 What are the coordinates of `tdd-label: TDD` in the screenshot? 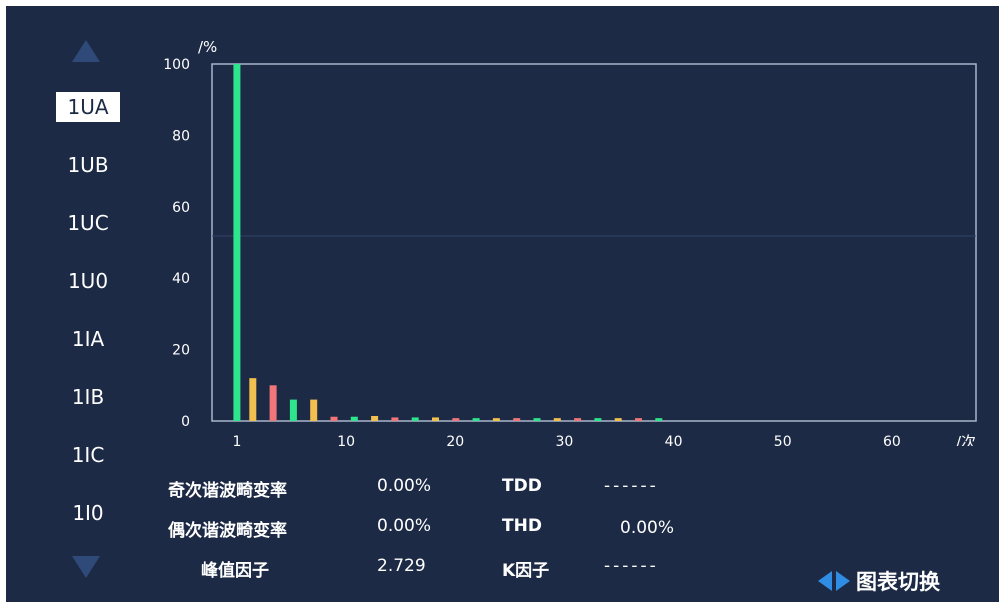 It's located at (522, 486).